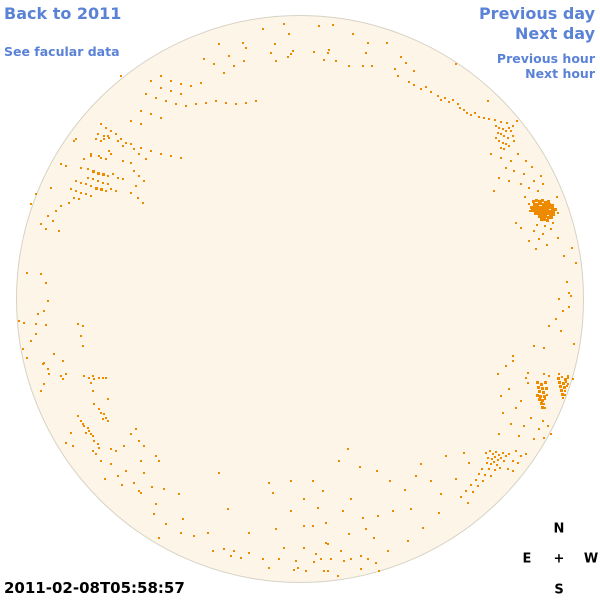 This screenshot has height=600, width=600. I want to click on left-nav: Back to 2011 See facular data, so click(62, 31).